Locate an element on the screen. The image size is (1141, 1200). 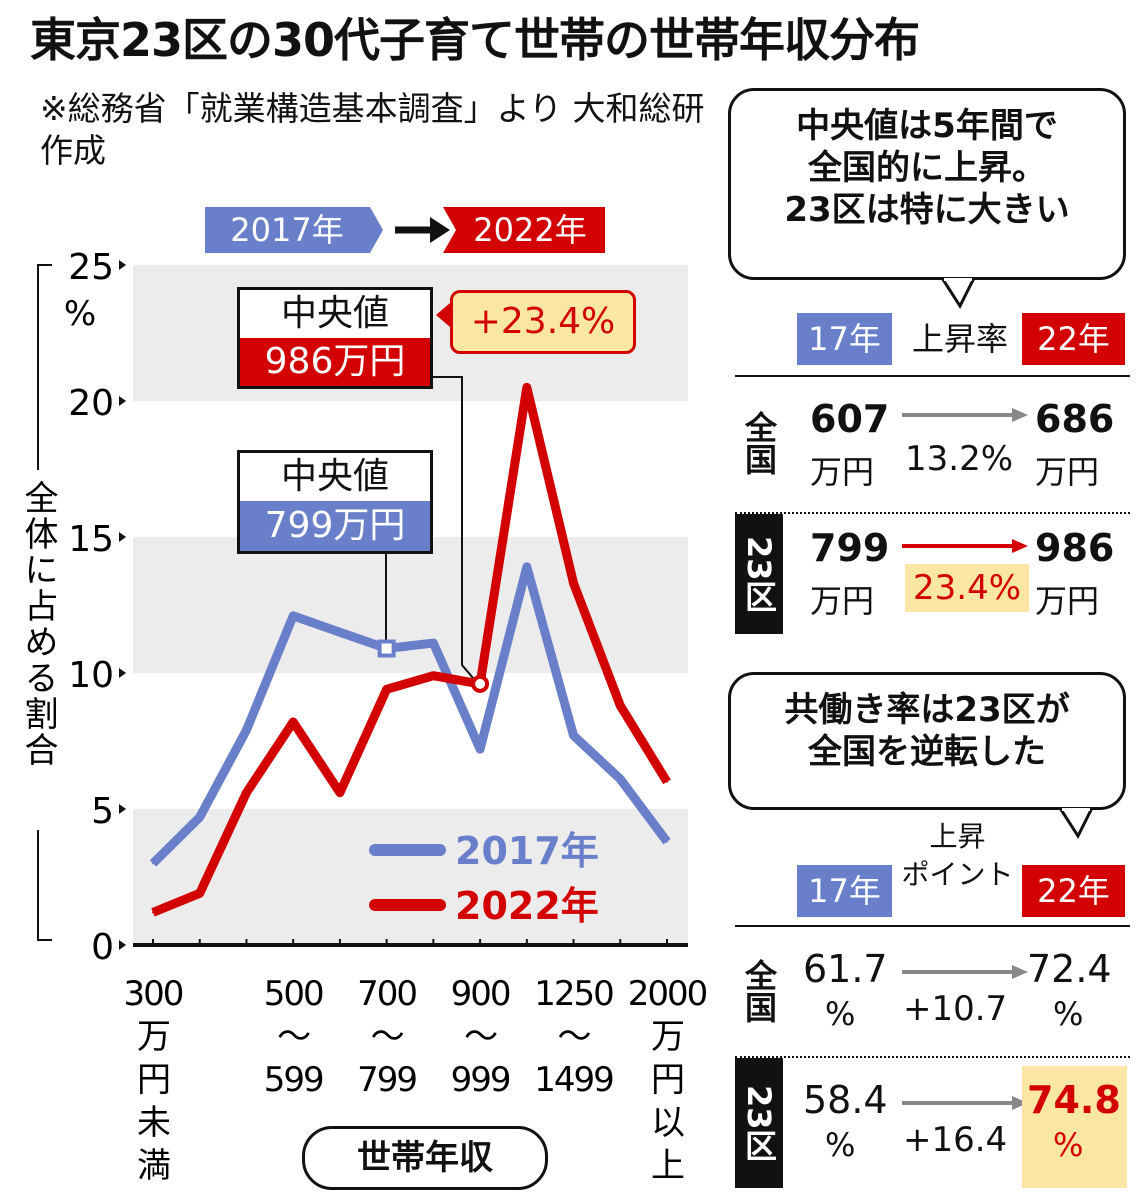
tag-2017: 2017年 is located at coordinates (287, 230).